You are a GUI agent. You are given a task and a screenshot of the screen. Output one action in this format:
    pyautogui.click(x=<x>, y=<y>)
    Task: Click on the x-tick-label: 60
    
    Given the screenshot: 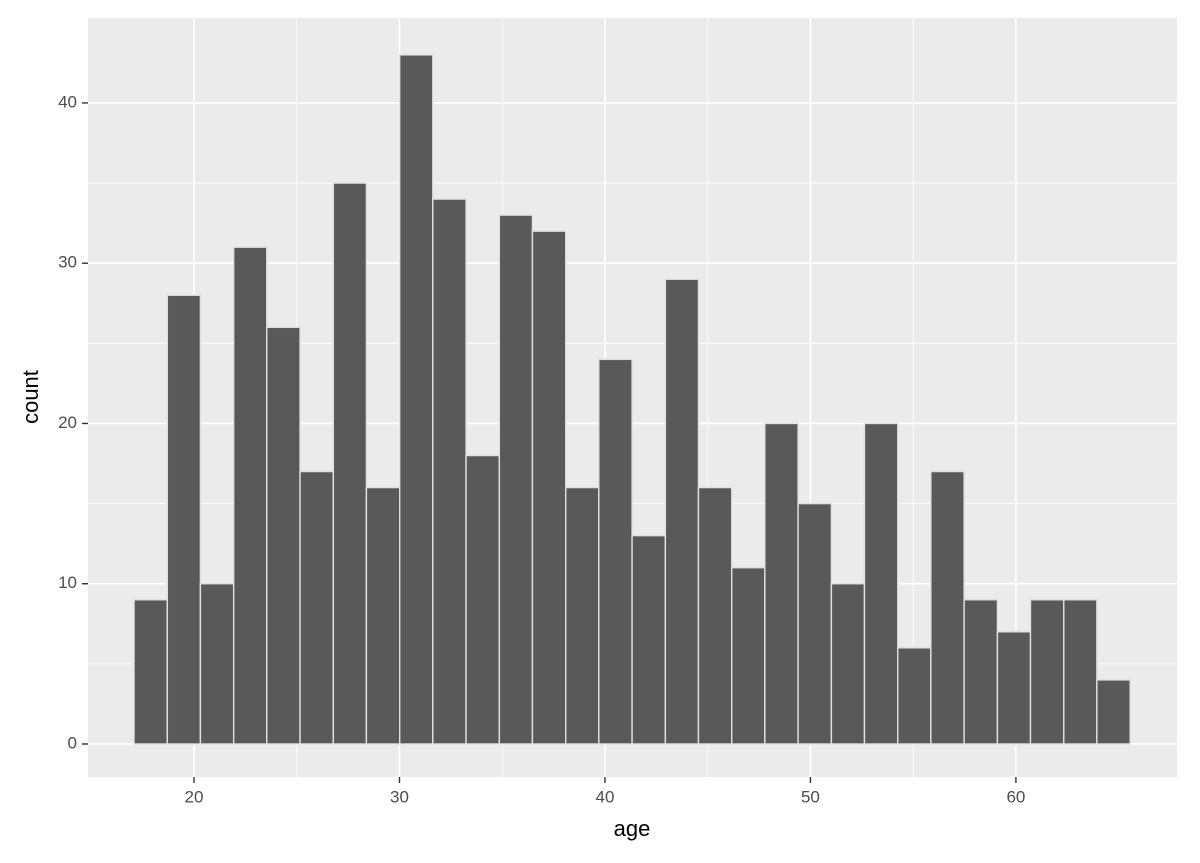 What is the action you would take?
    pyautogui.click(x=1015, y=796)
    